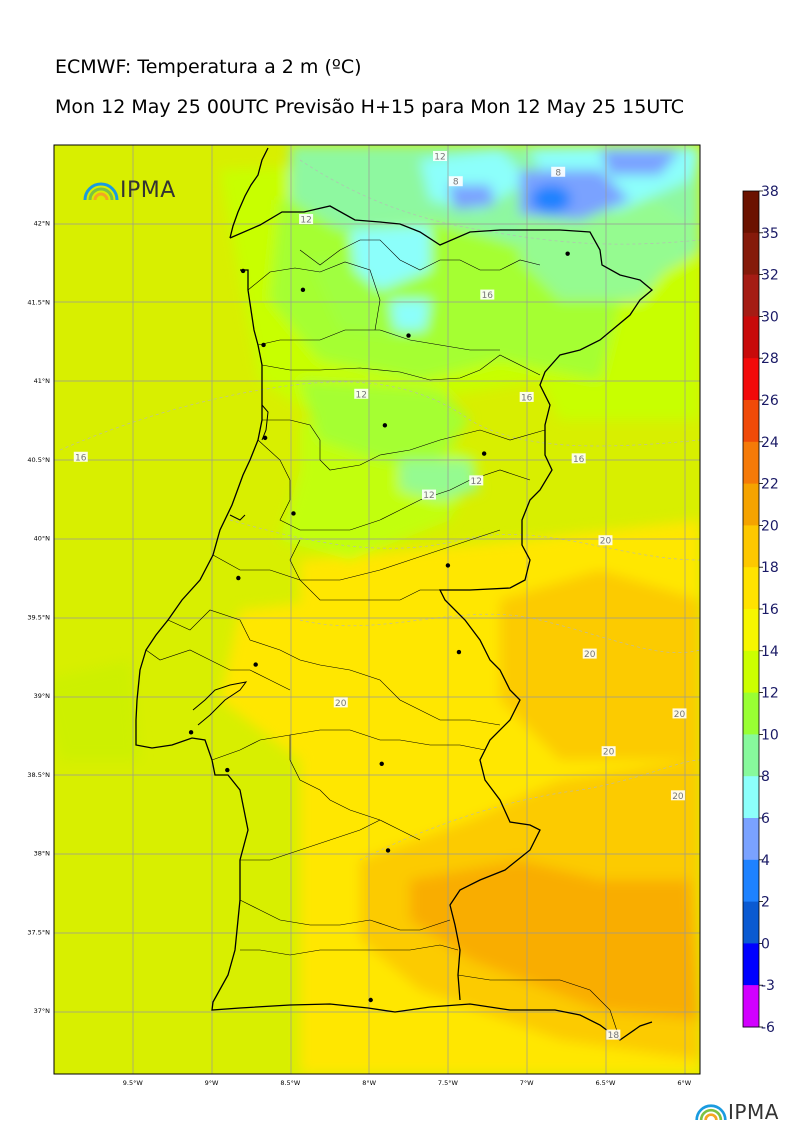 This screenshot has width=800, height=1131. Describe the element at coordinates (527, 1083) in the screenshot. I see `lon-tick-label: 7°W` at that location.